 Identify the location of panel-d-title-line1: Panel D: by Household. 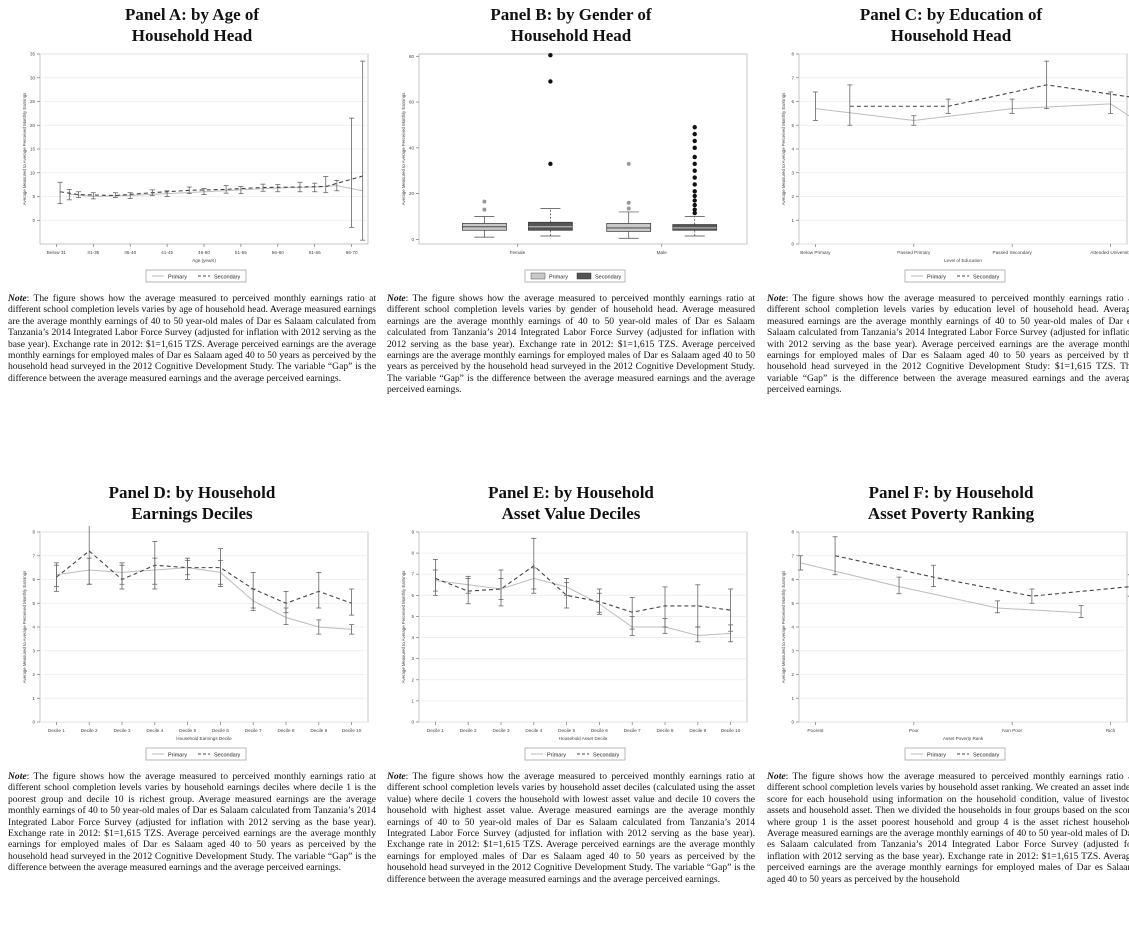
(192, 492).